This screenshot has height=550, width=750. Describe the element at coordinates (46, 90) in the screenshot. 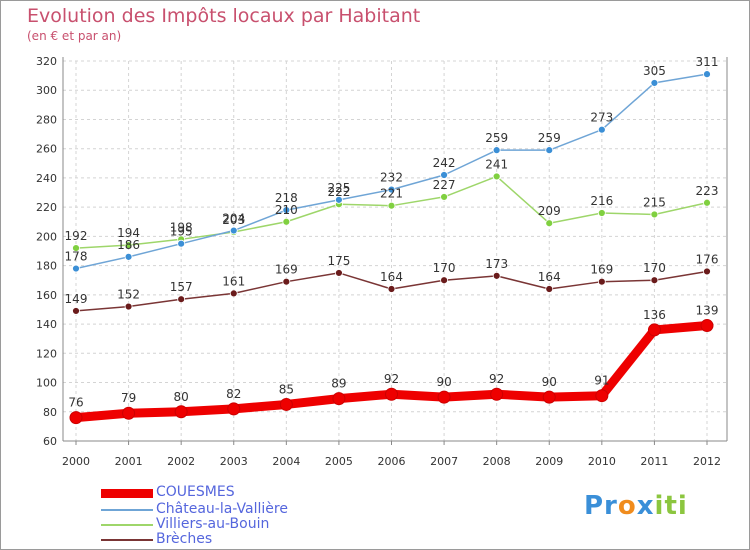

I see `y-tick-label: 300` at that location.